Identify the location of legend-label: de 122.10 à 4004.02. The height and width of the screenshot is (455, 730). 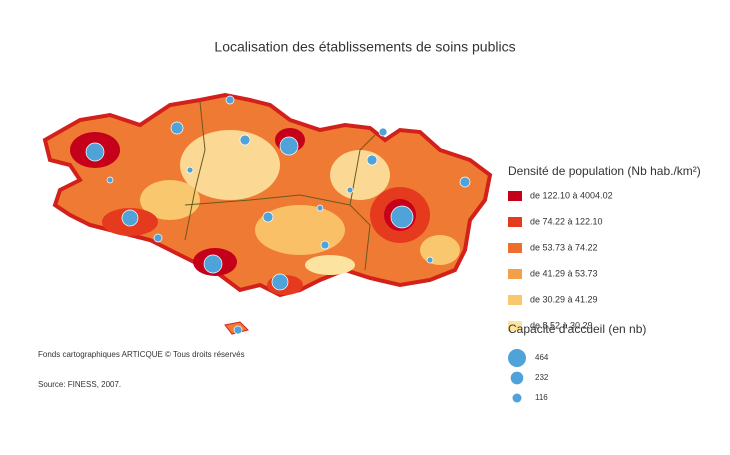
(571, 195).